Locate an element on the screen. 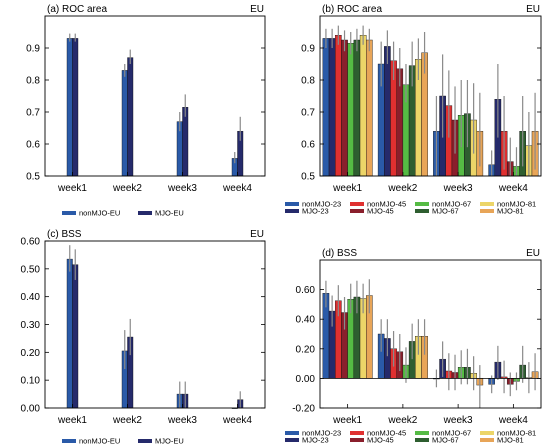 This screenshot has width=550, height=448. legend-label: MJO-EU is located at coordinates (169, 213).